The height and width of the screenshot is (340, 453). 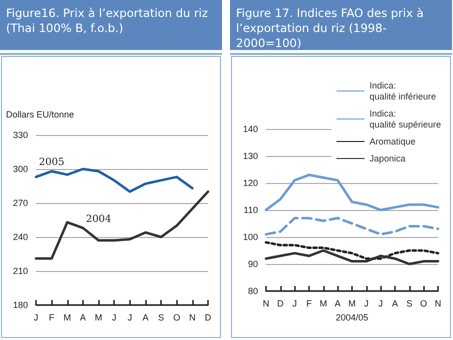 I want to click on series-label: 2004, so click(x=99, y=219).